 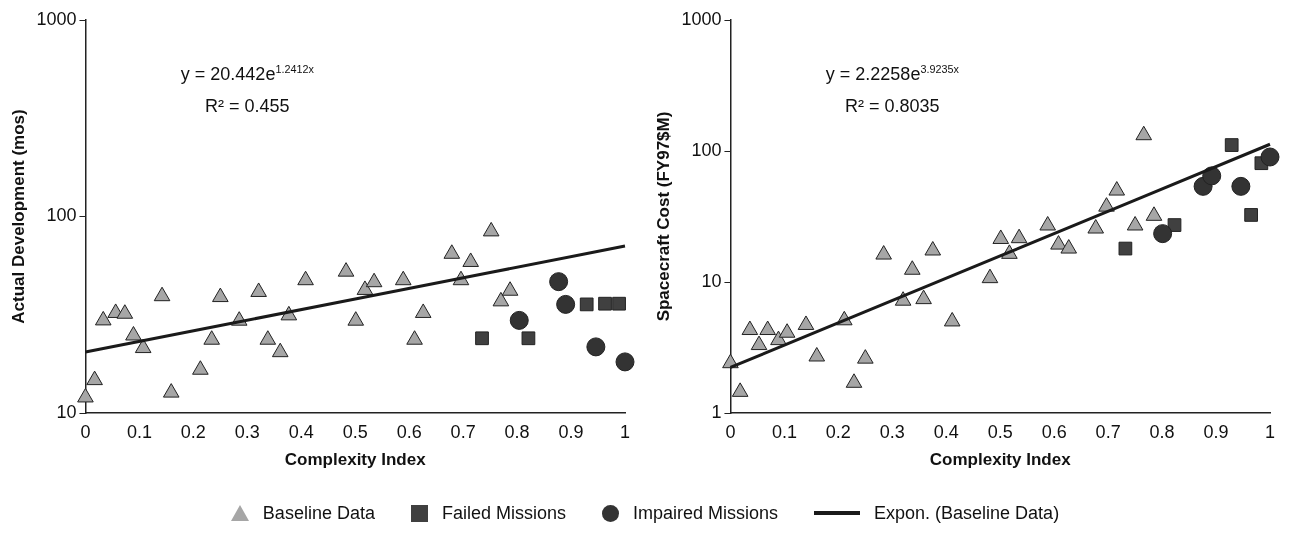 I want to click on y-axis-title: Spacecraft Cost (FY97$M), so click(x=663, y=216).